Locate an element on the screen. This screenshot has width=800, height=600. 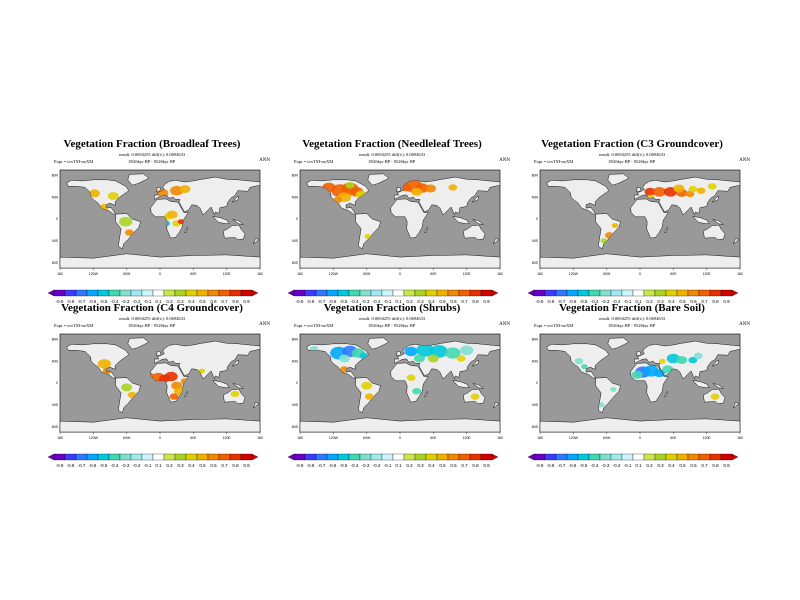
lon-label: 60W is located at coordinates (127, 274).